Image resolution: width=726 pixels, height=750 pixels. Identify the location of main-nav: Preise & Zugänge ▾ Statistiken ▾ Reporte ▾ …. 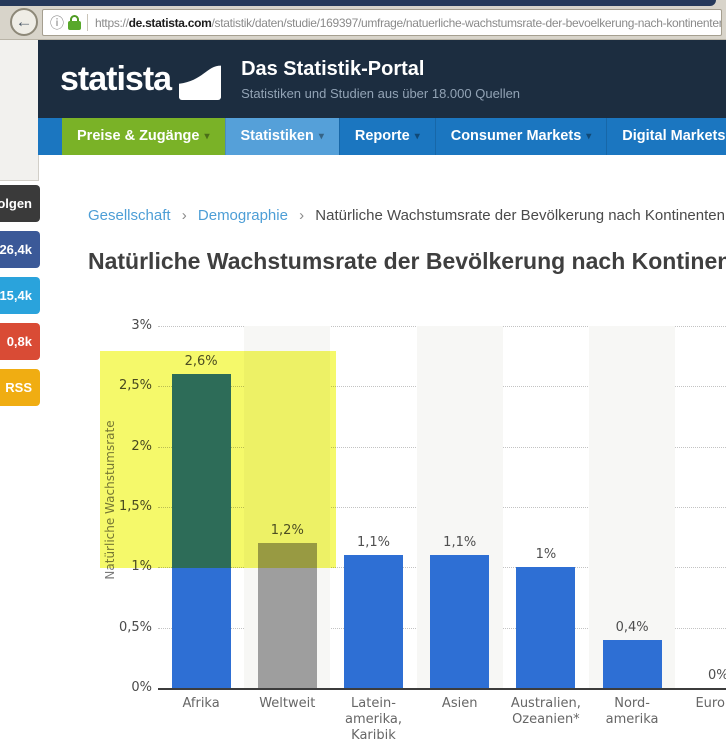
(382, 136).